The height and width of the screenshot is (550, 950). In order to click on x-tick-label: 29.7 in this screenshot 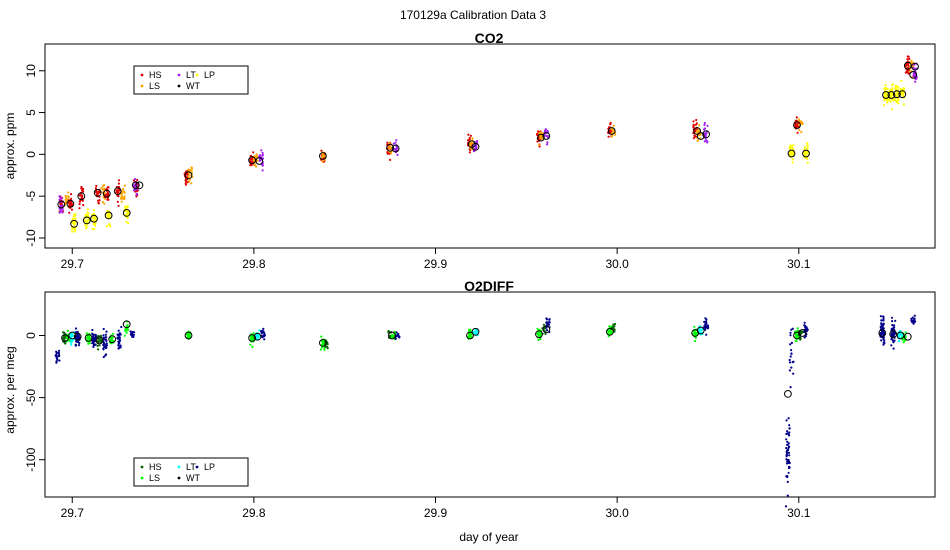, I will do `click(73, 264)`.